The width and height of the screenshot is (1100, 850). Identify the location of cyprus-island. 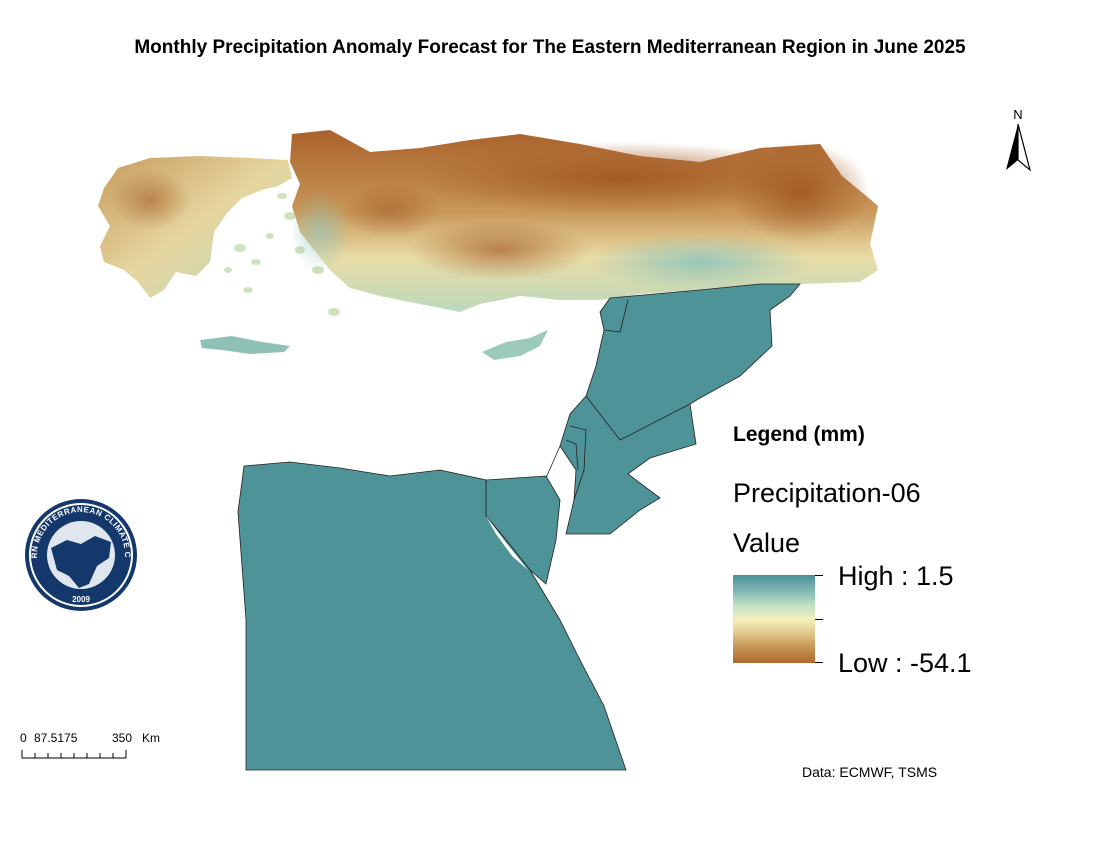
(515, 345).